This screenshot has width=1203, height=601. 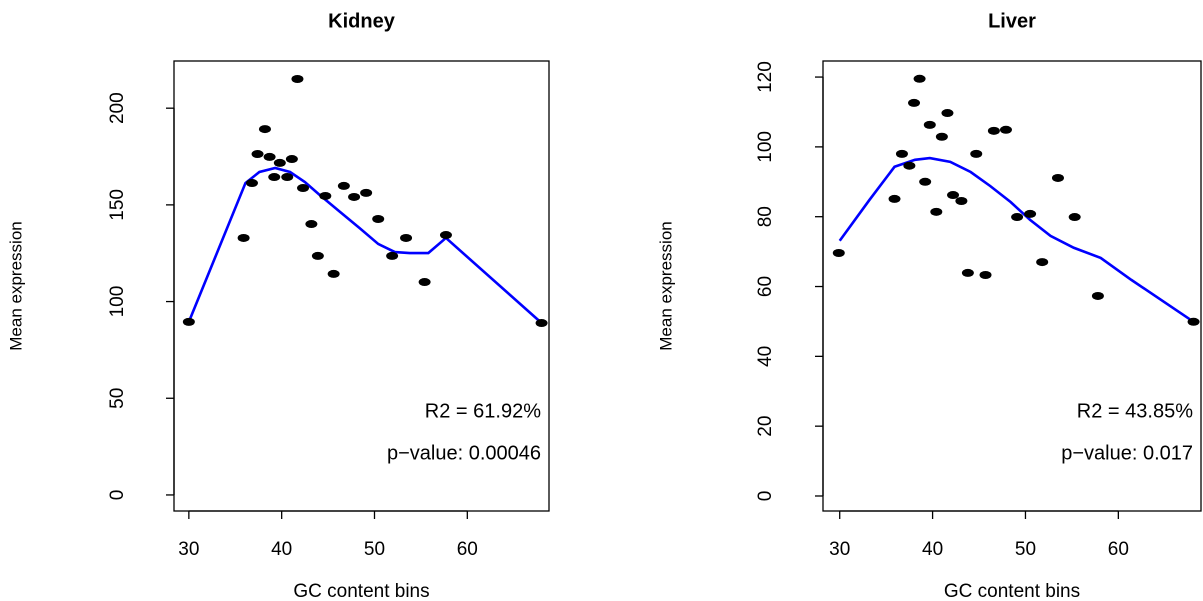 What do you see at coordinates (765, 216) in the screenshot?
I see `y-tick-label: 80` at bounding box center [765, 216].